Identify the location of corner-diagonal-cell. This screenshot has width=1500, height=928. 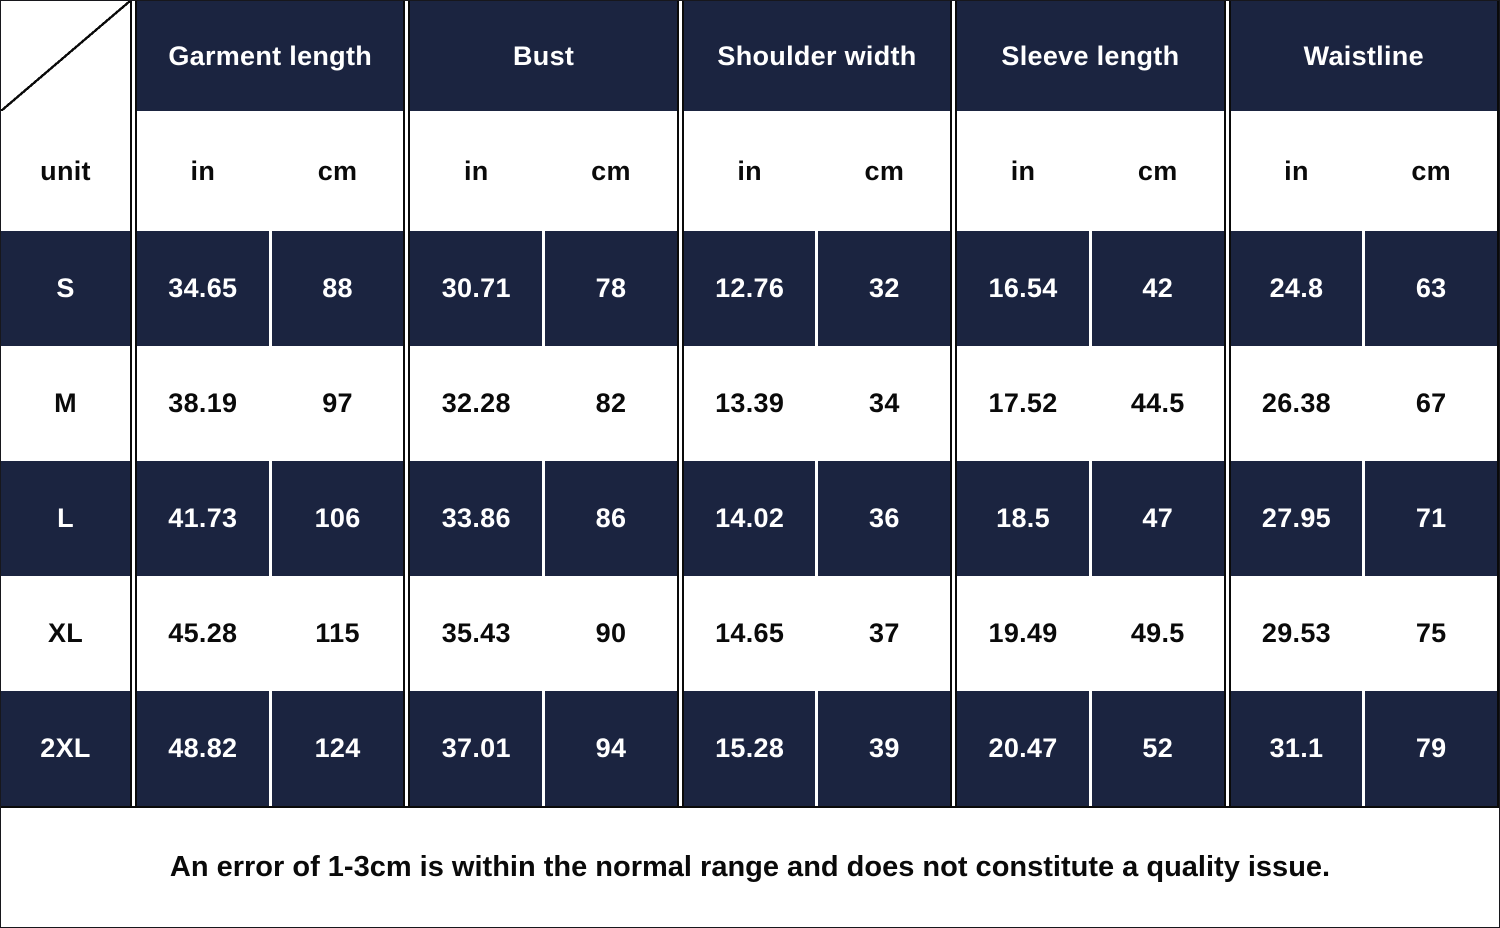
(66, 56).